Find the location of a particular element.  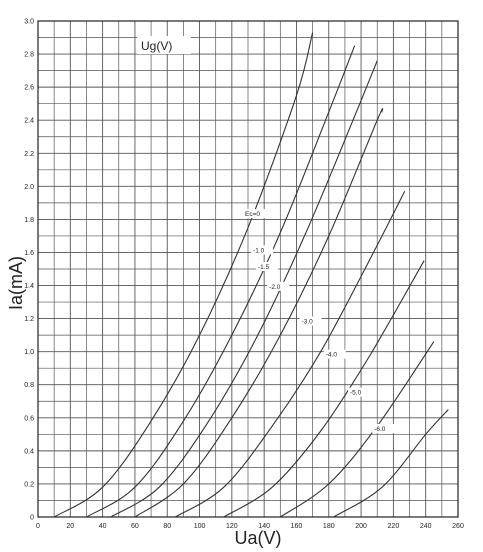

legend-title-box is located at coordinates (164, 45).